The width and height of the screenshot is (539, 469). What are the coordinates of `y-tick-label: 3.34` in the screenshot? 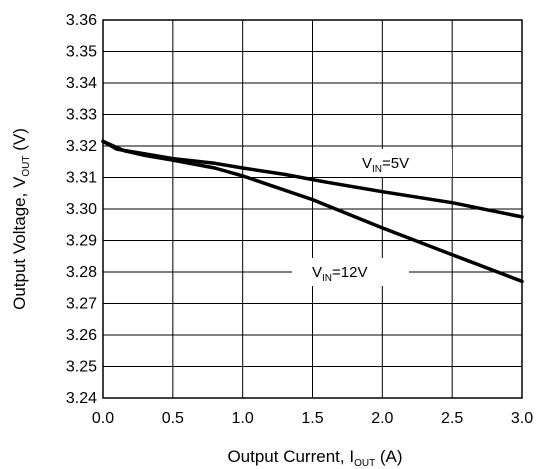 It's located at (81, 83).